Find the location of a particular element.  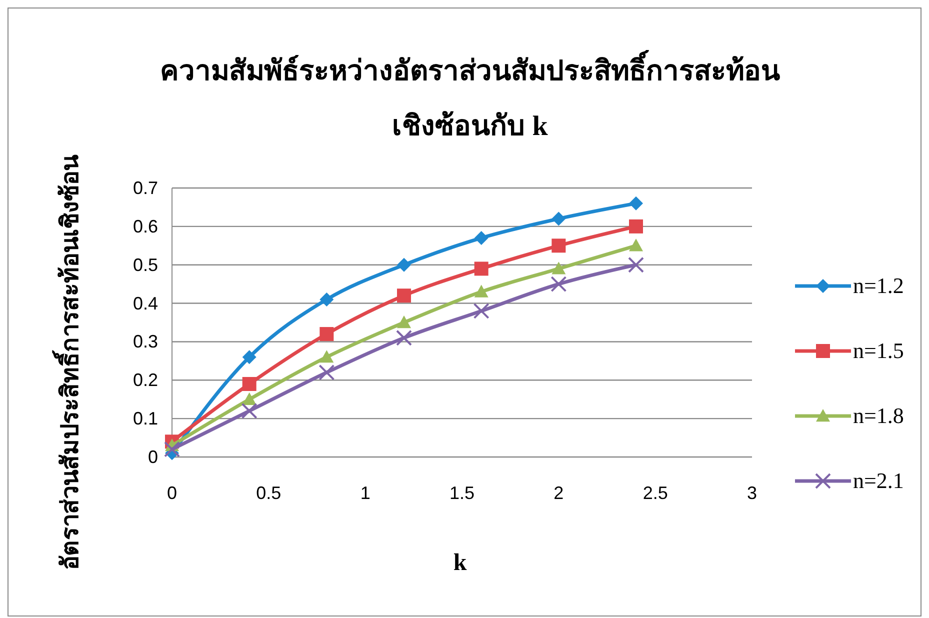

y-tick-label: 0.4 is located at coordinates (145, 303).